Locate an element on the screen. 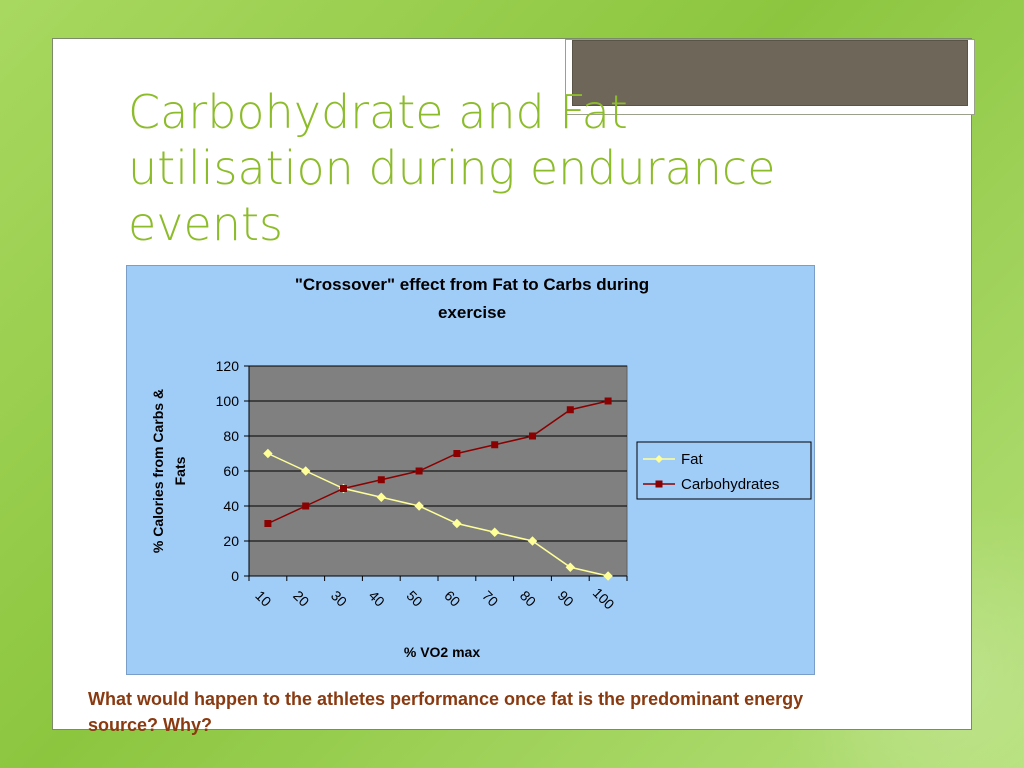 The height and width of the screenshot is (768, 1024). y-tick-label: 100 is located at coordinates (228, 401).